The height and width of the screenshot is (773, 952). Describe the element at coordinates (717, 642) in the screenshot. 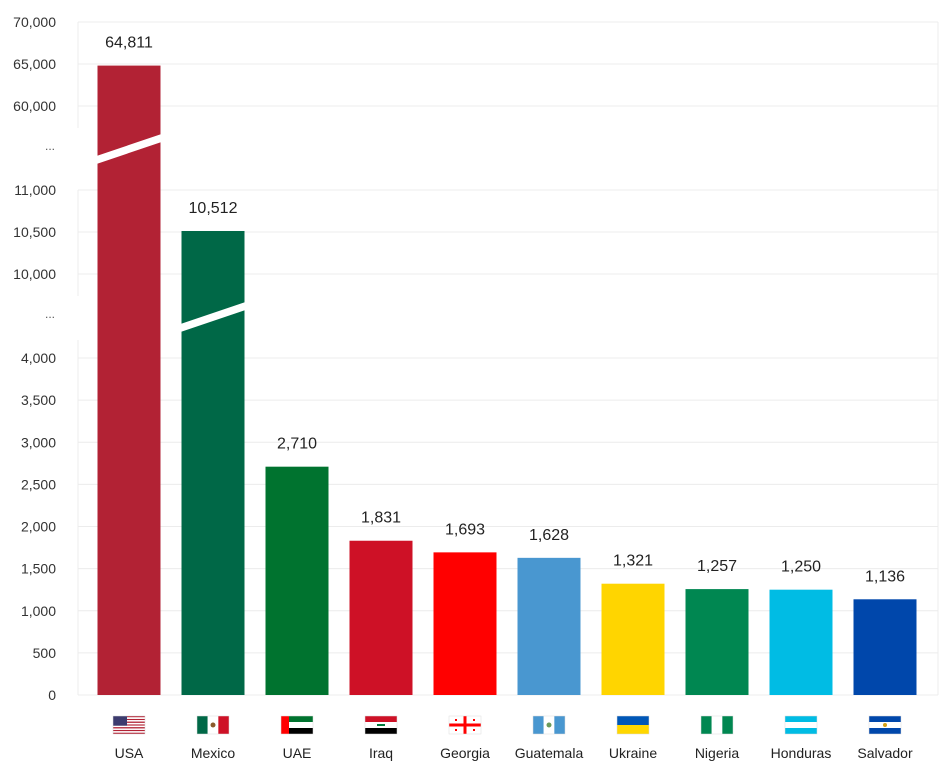

I see `bar-nigeria` at that location.